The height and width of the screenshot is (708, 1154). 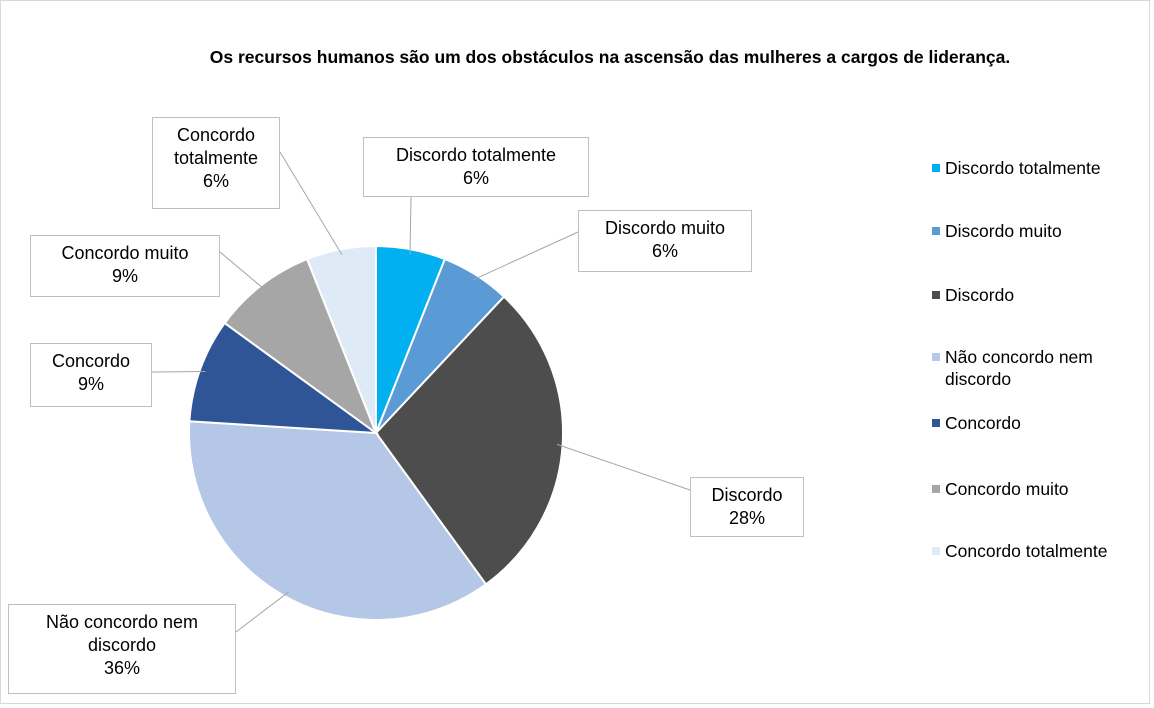 I want to click on data-label-category: Discordo, so click(x=747, y=495).